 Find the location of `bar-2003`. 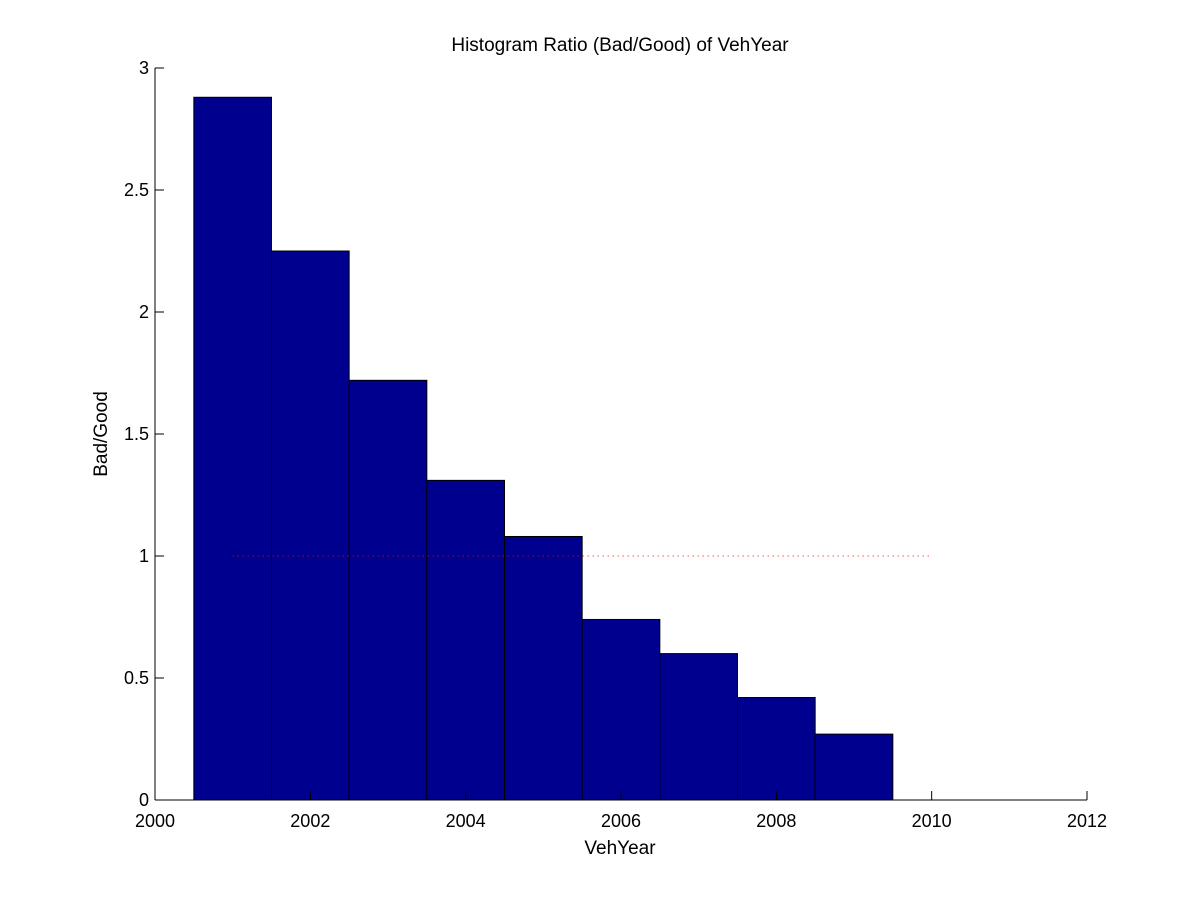

bar-2003 is located at coordinates (388, 590).